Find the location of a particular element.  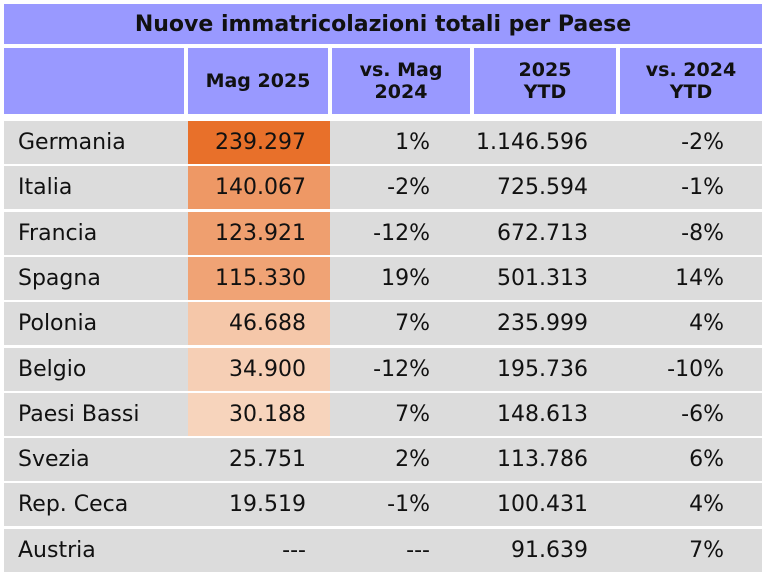

header-vs-2024-ytd: vs. 2024 YTD is located at coordinates (691, 81).